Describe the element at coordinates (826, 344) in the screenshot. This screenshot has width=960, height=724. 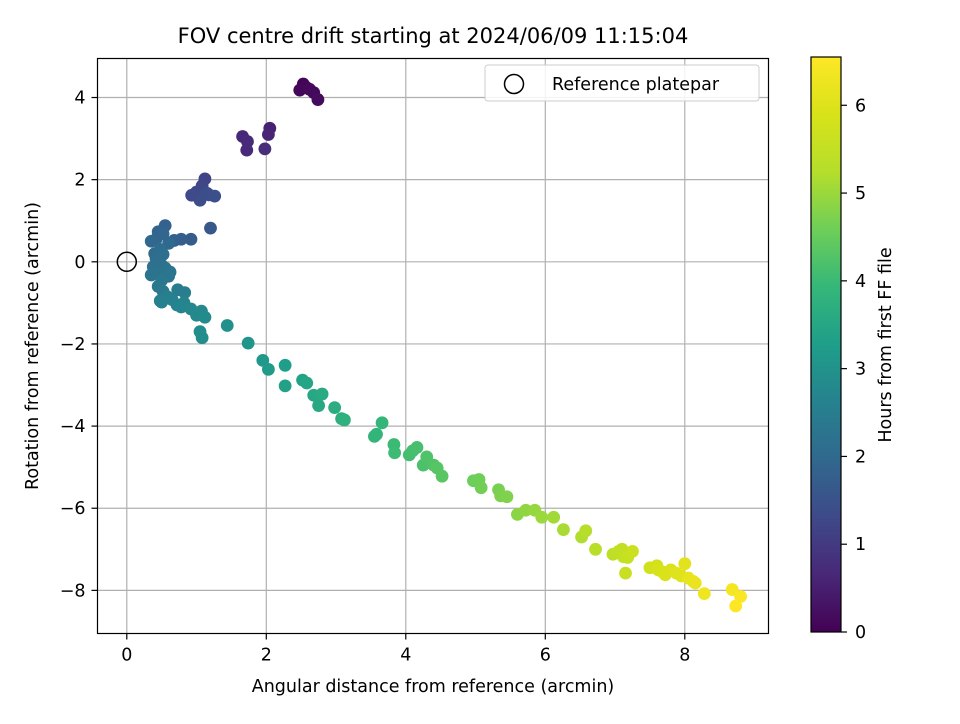
I see `colorbar` at that location.